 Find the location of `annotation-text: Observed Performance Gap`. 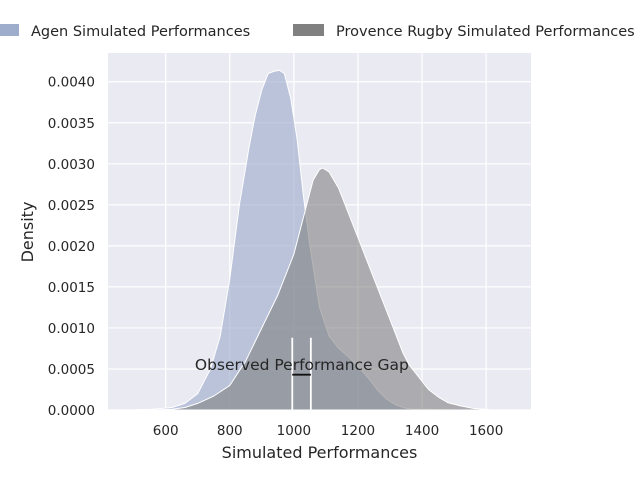

annotation-text: Observed Performance Gap is located at coordinates (302, 365).